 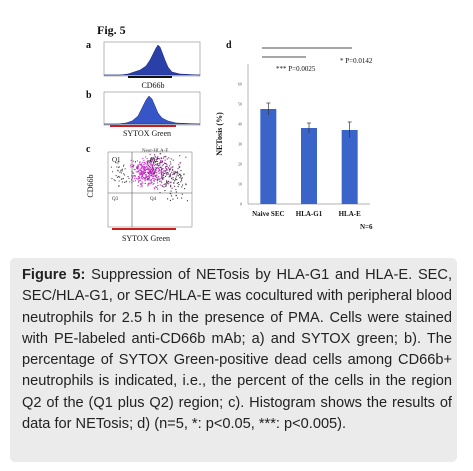 I want to click on quadrant-q2-label: Q2, so click(x=154, y=160).